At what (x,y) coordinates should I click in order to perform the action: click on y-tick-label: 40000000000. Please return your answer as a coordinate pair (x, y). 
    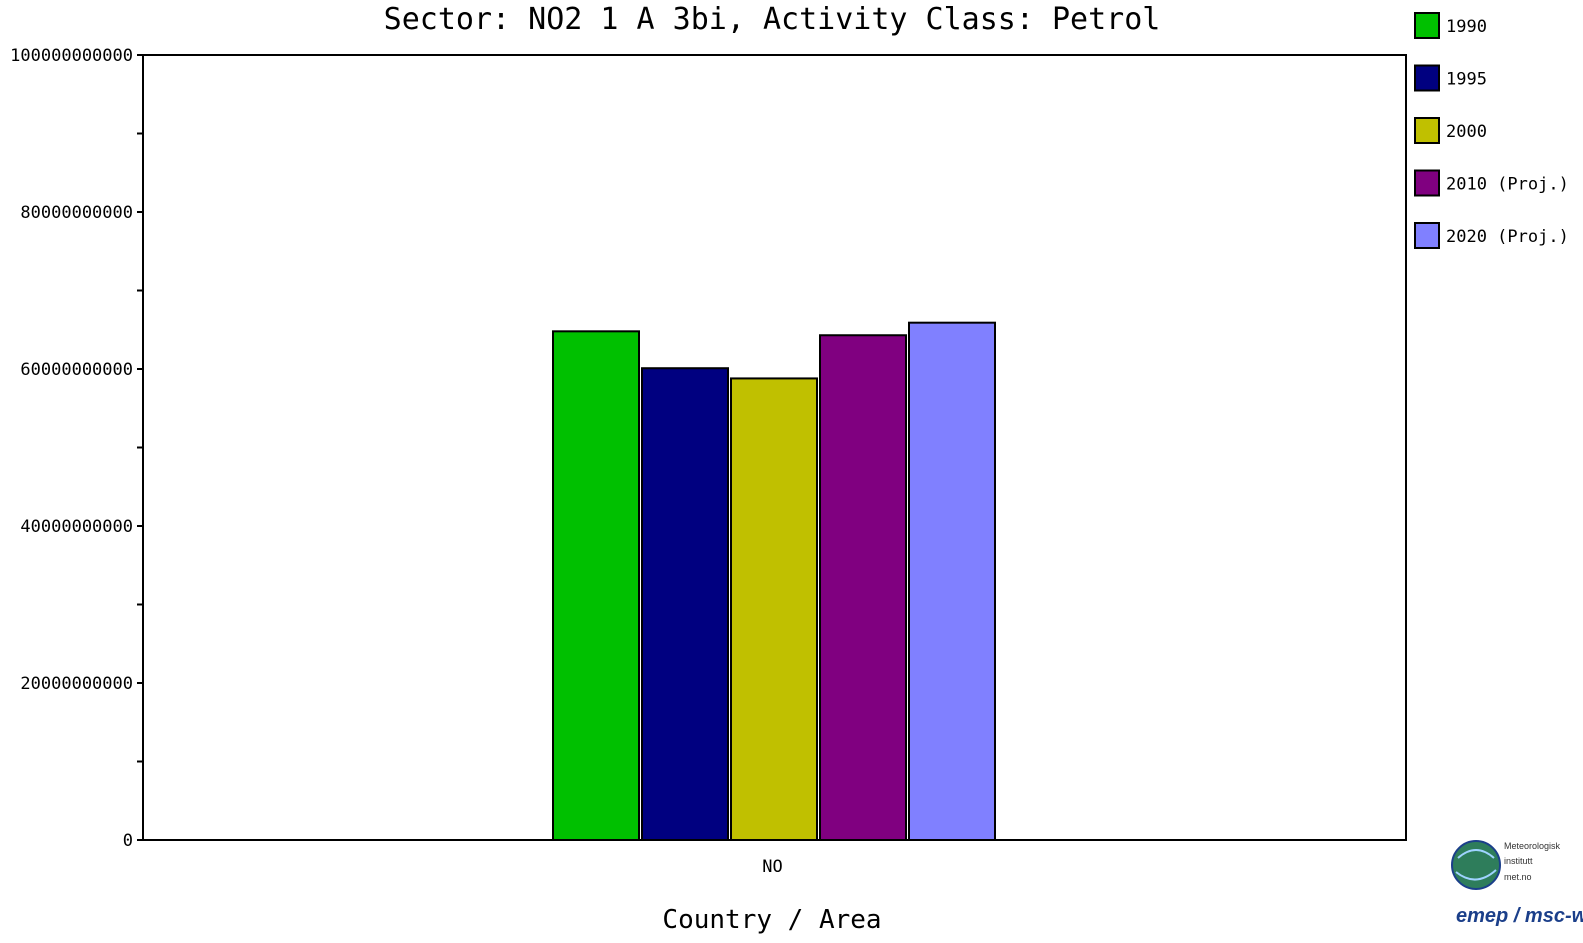
    Looking at the image, I should click on (76, 527).